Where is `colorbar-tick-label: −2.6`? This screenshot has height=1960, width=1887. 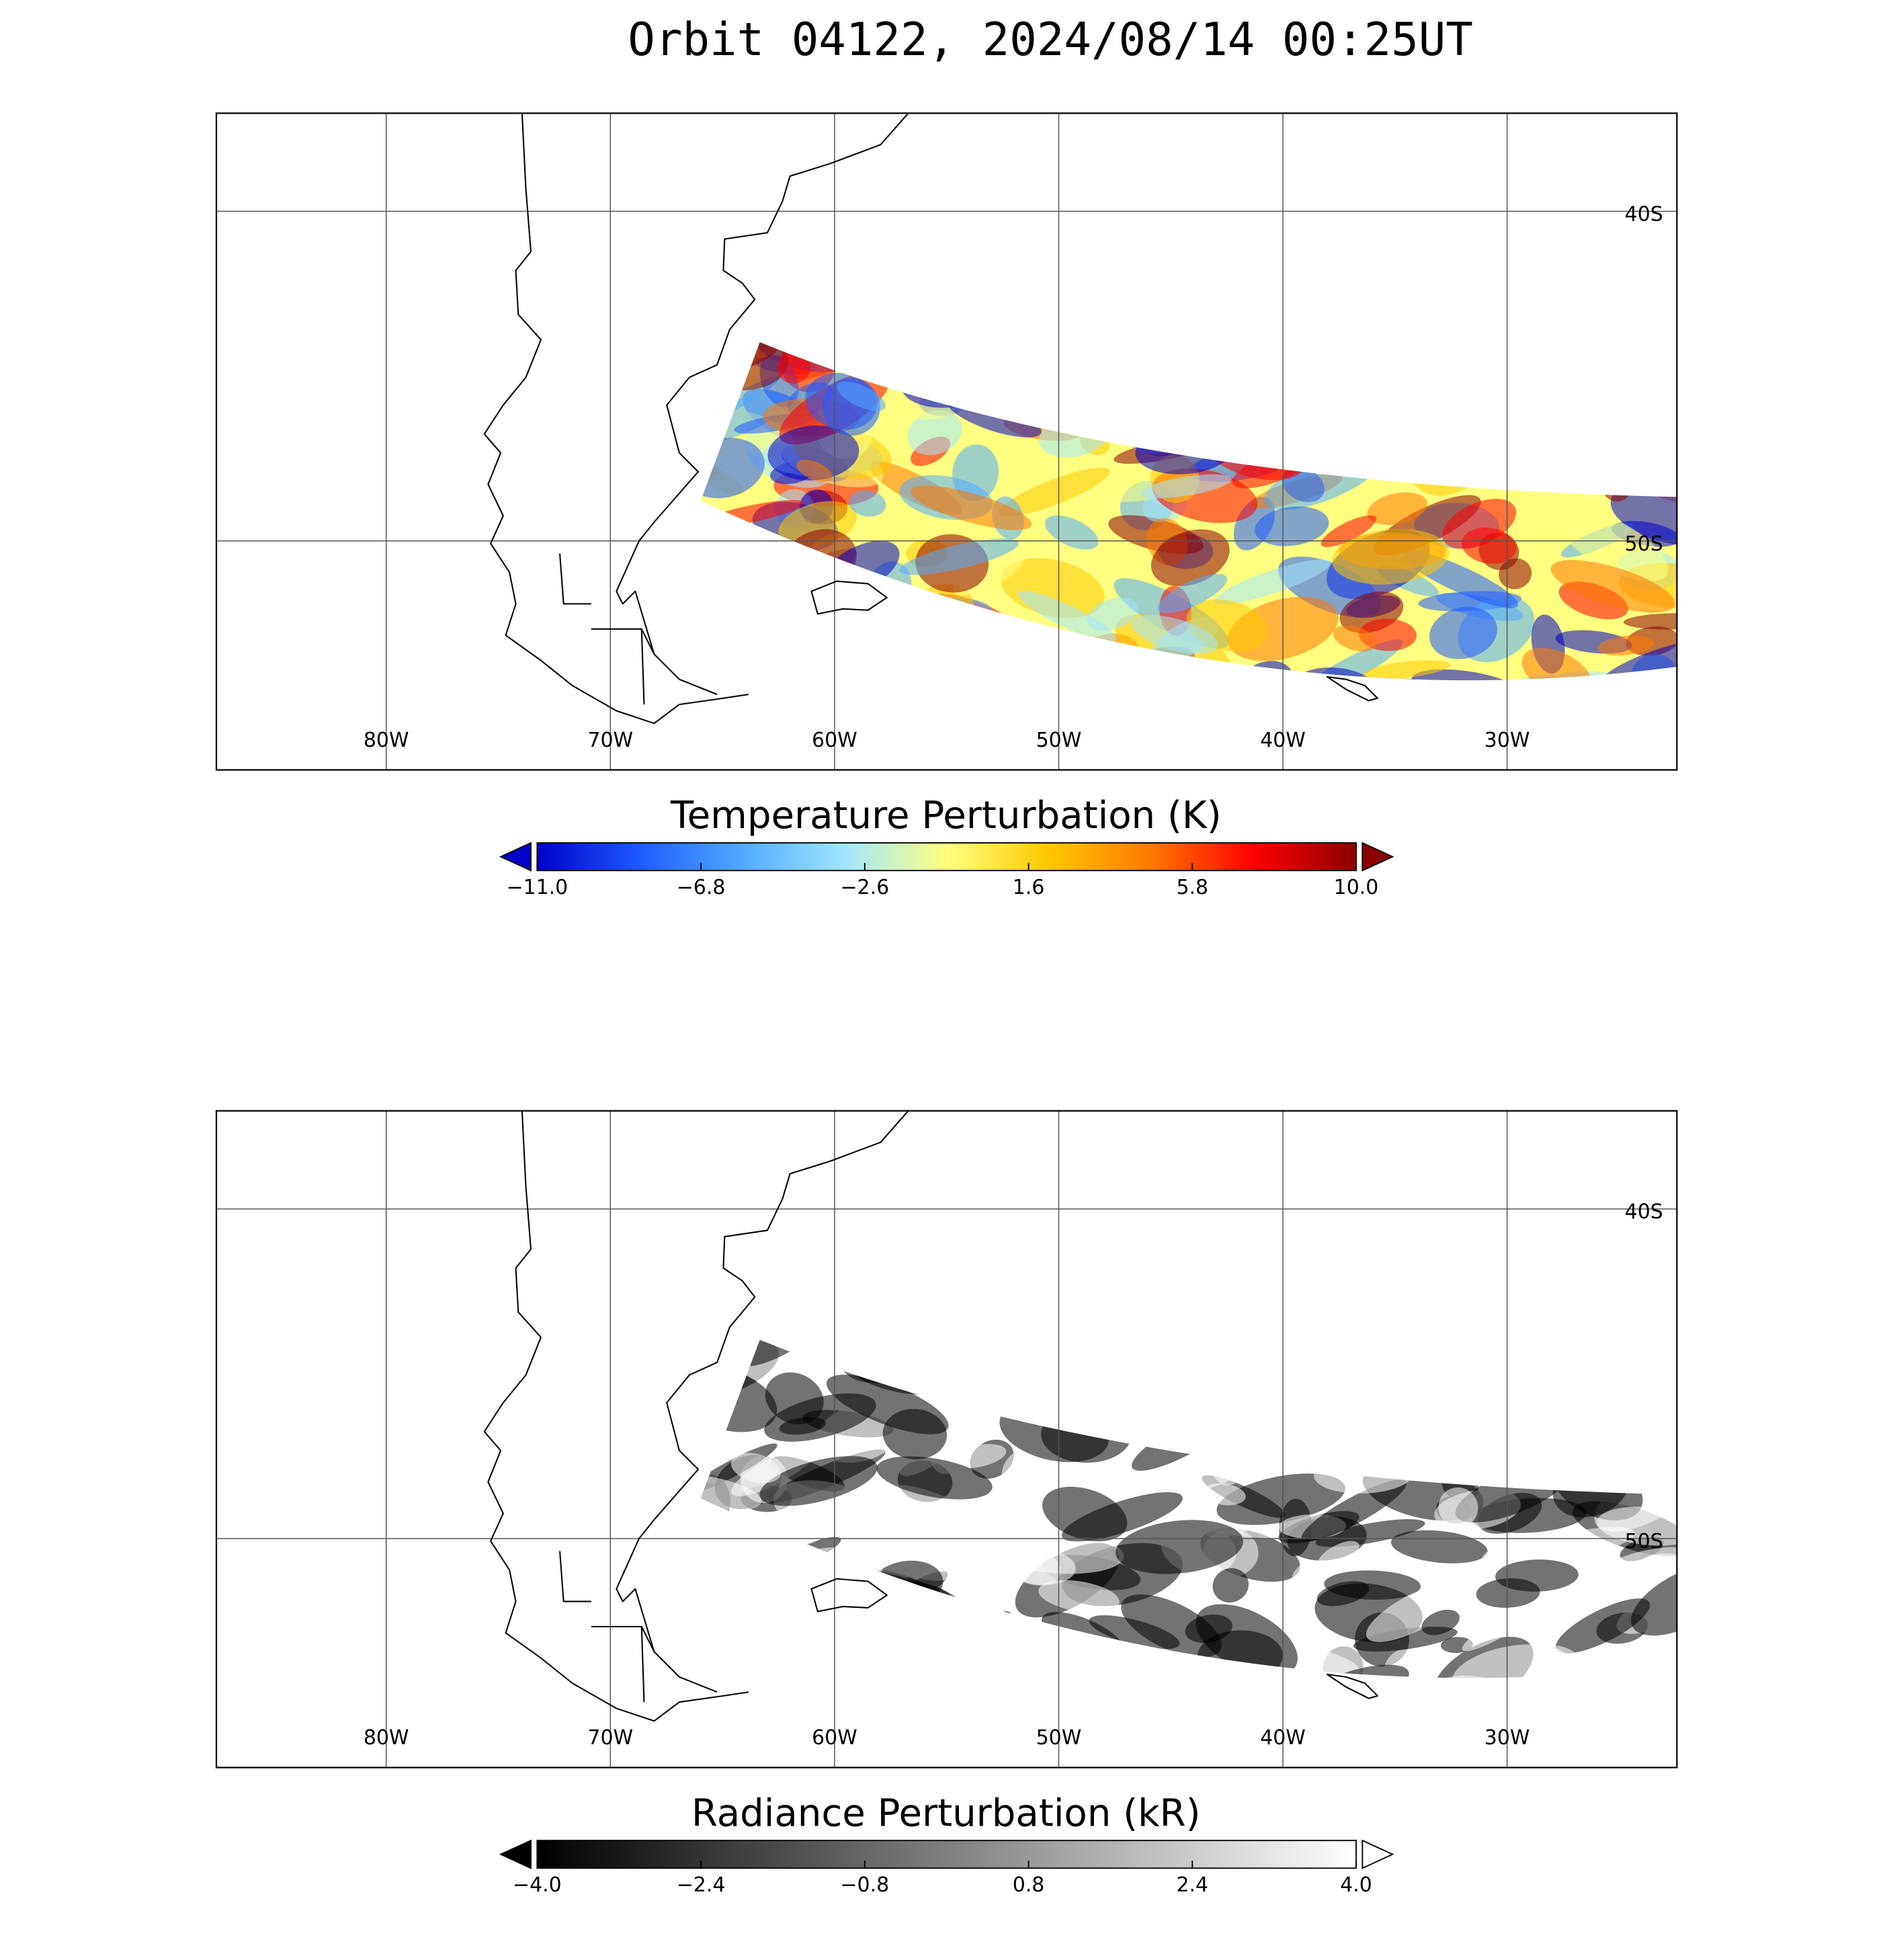 colorbar-tick-label: −2.6 is located at coordinates (864, 888).